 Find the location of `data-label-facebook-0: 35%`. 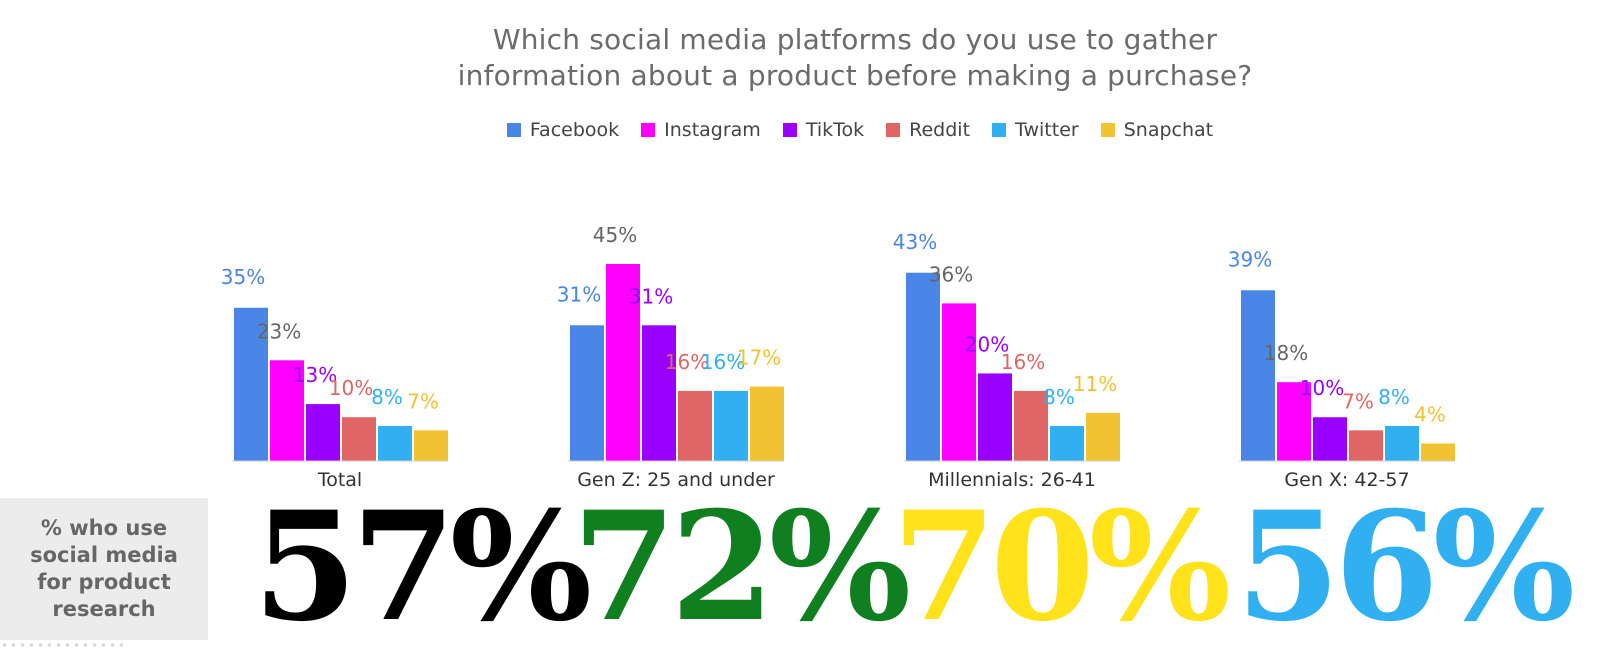

data-label-facebook-0: 35% is located at coordinates (243, 277).